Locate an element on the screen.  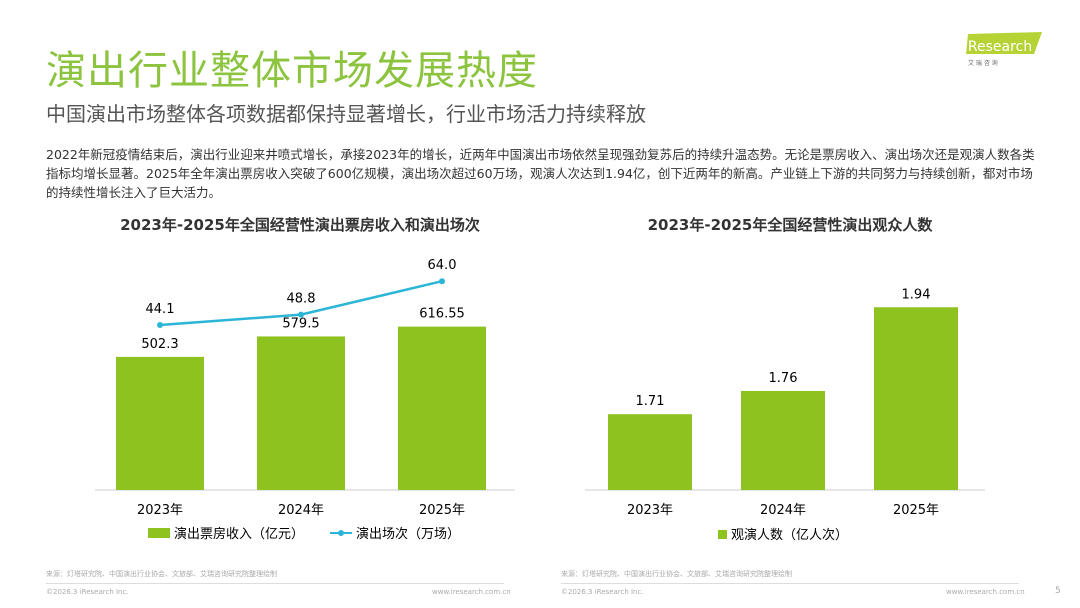
line-label: 48.8 is located at coordinates (301, 299).